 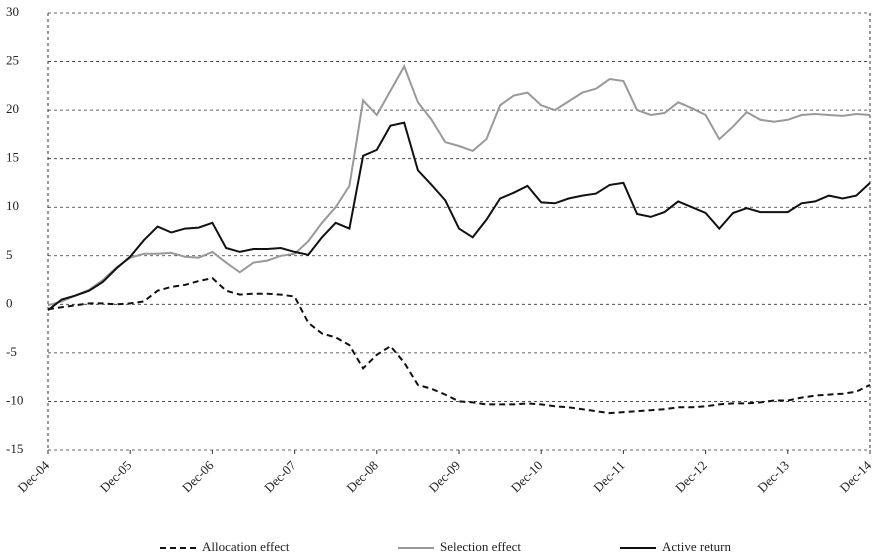 I want to click on x-tick-label: Dec-10, so click(x=527, y=477).